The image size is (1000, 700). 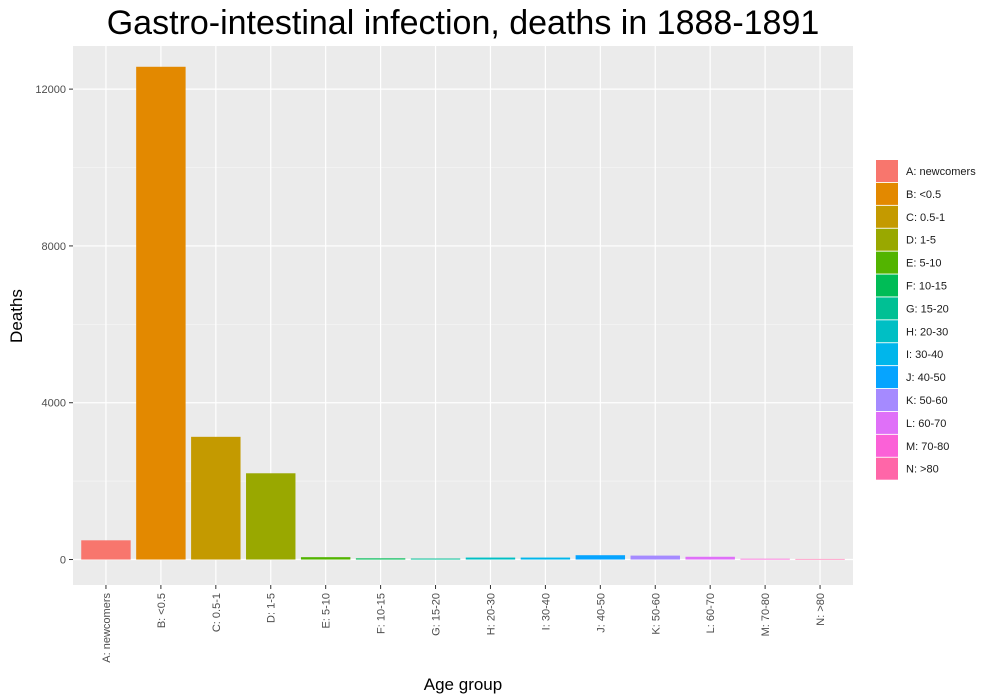 I want to click on legend-label: A: newcomers, so click(x=941, y=172).